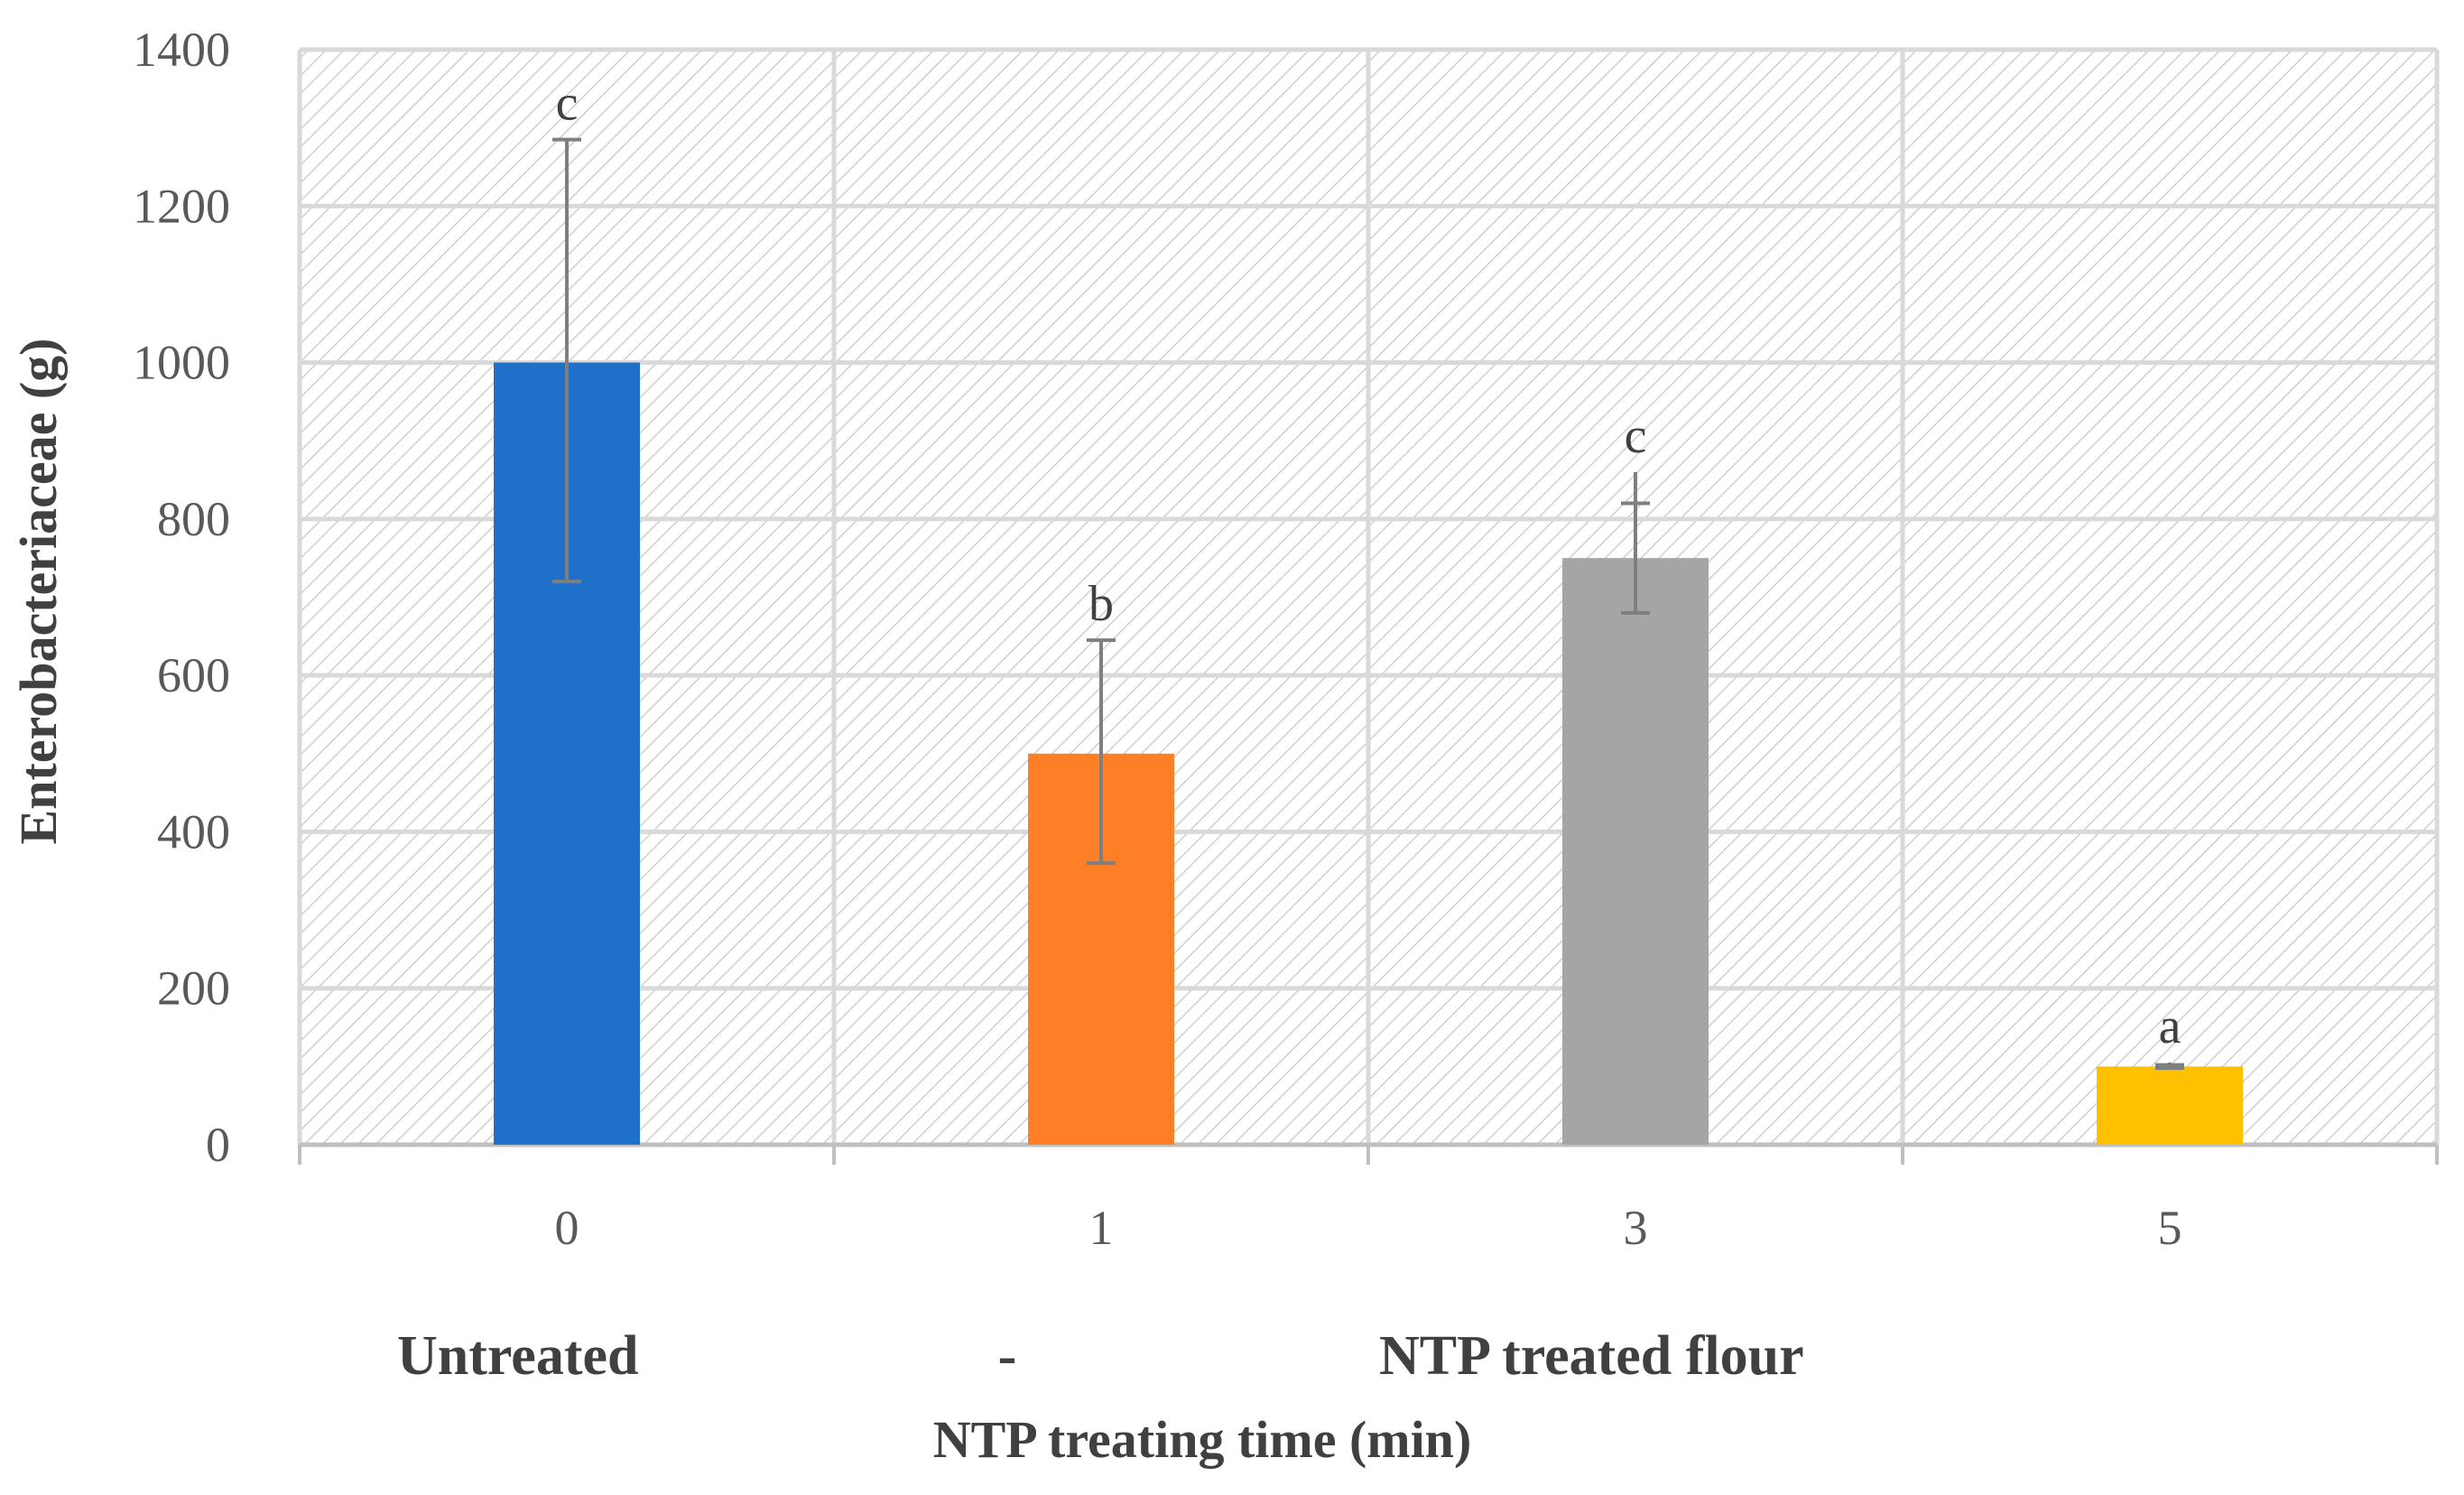  Describe the element at coordinates (181, 363) in the screenshot. I see `y-tick-label: 1000` at that location.